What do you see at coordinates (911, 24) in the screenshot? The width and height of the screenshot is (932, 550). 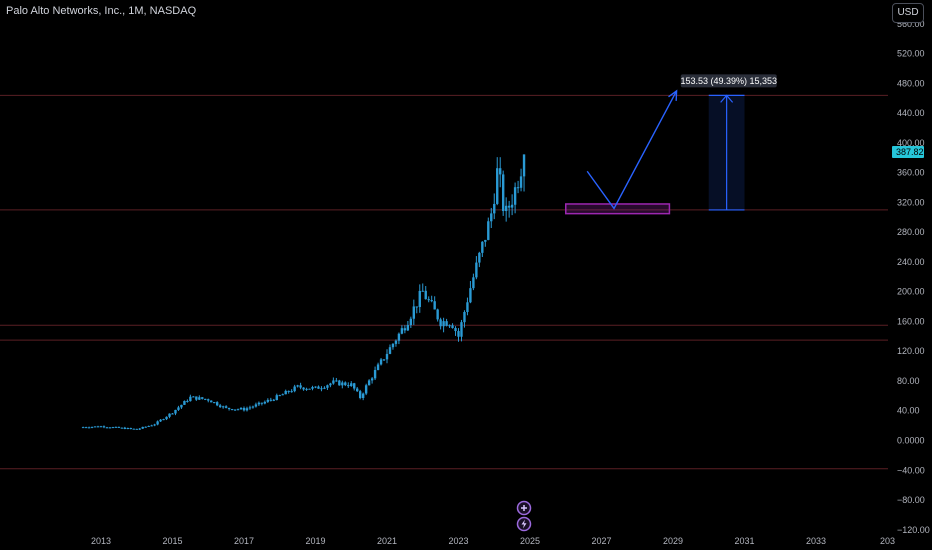 I see `price-tick-label: 560.00` at bounding box center [911, 24].